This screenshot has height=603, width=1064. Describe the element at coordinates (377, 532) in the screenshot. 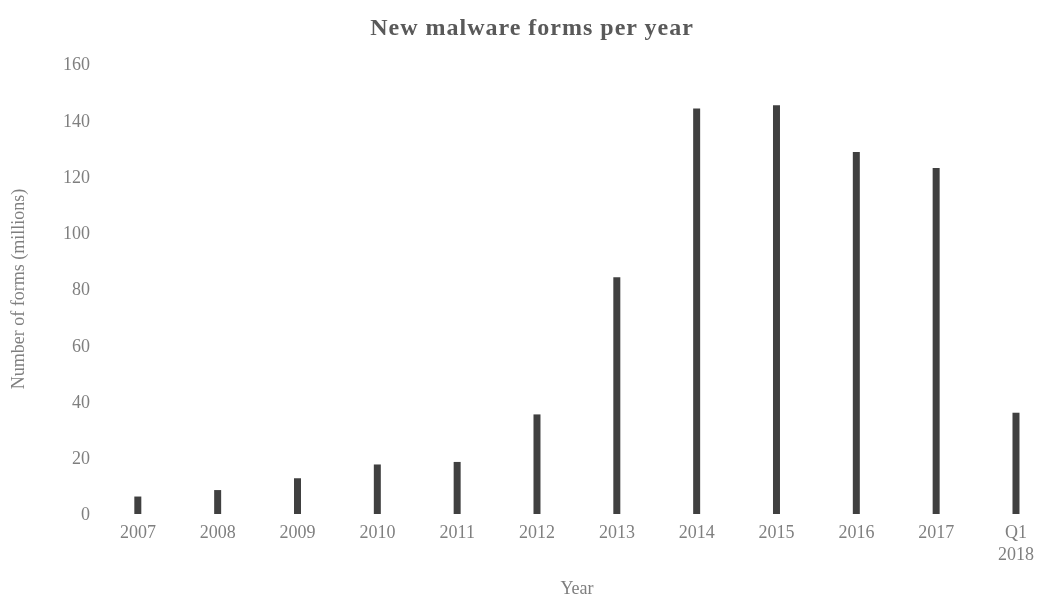

I see `x-tick-label: 2010` at that location.